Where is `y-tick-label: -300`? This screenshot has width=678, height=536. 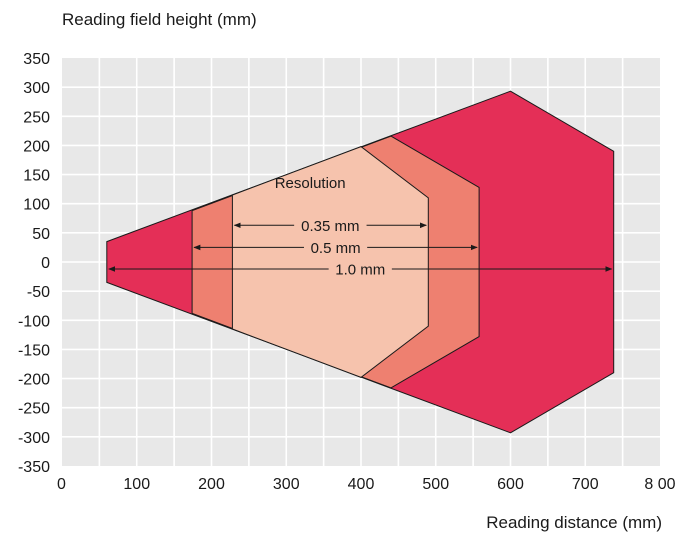 y-tick-label: -300 is located at coordinates (34, 438).